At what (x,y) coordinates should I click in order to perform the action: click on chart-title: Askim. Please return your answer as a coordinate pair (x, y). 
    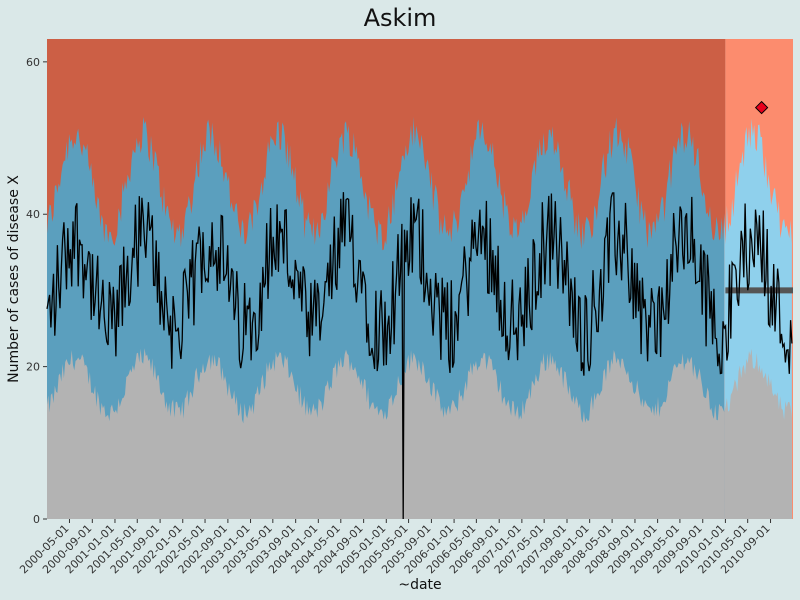
    Looking at the image, I should click on (400, 18).